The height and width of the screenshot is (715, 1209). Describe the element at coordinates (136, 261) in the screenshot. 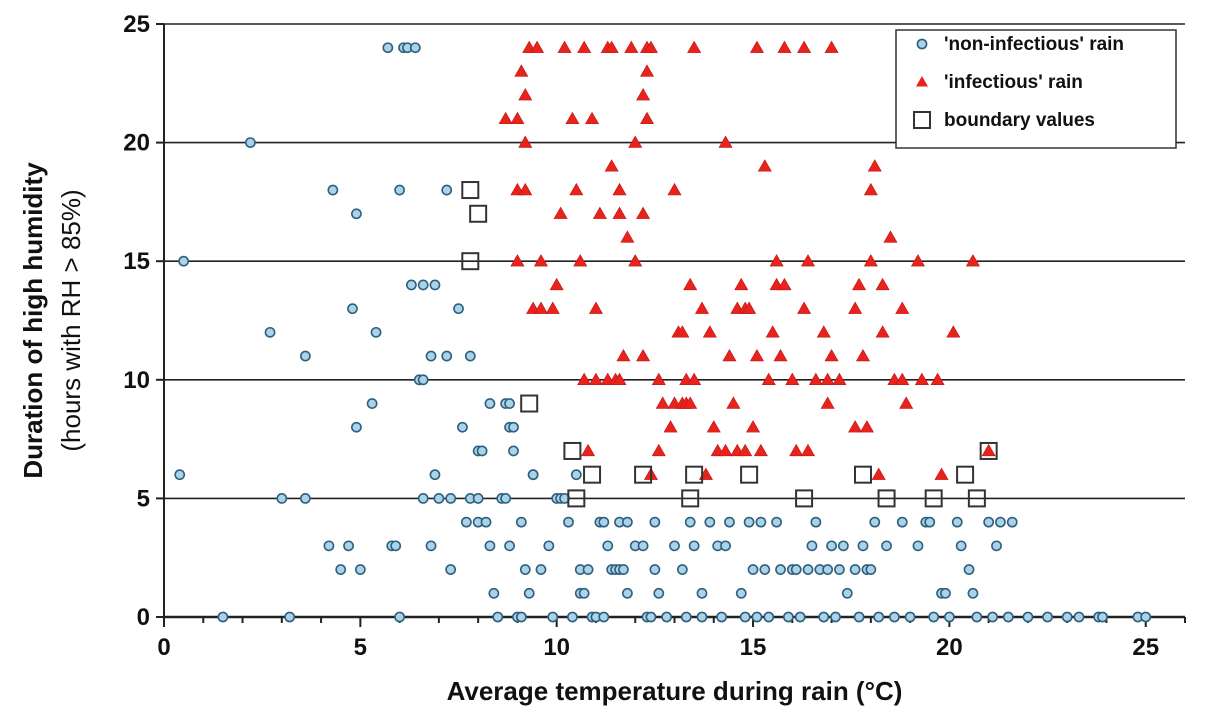

I see `y-tick-label-15: 15` at that location.